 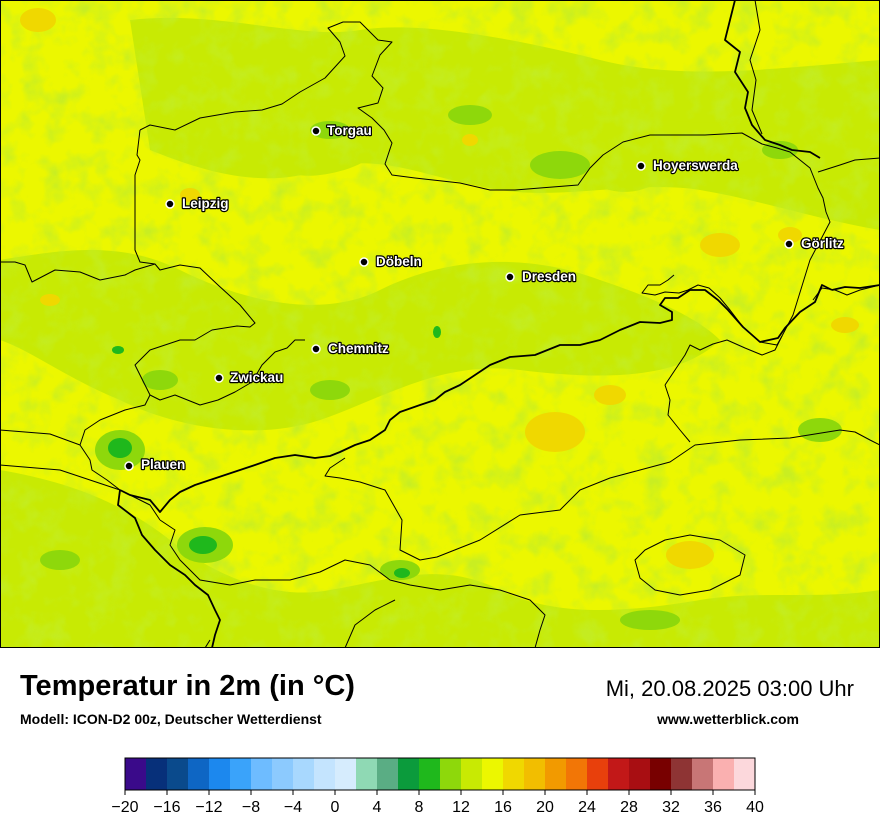 What do you see at coordinates (729, 688) in the screenshot?
I see `forecast-datetime: Mi, 20.08.2025 03:00 Uhr` at bounding box center [729, 688].